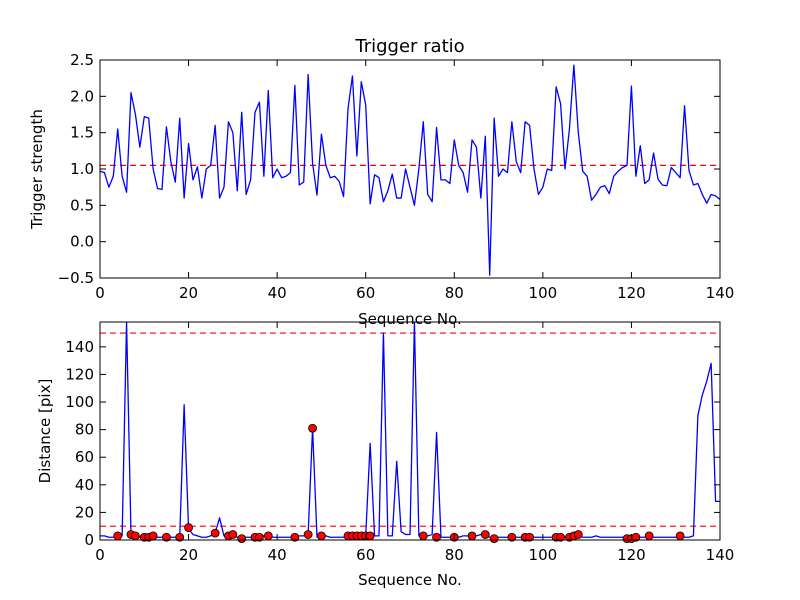 The image size is (800, 600). What do you see at coordinates (84, 430) in the screenshot?
I see `bottom-y-tick-label: 80` at bounding box center [84, 430].